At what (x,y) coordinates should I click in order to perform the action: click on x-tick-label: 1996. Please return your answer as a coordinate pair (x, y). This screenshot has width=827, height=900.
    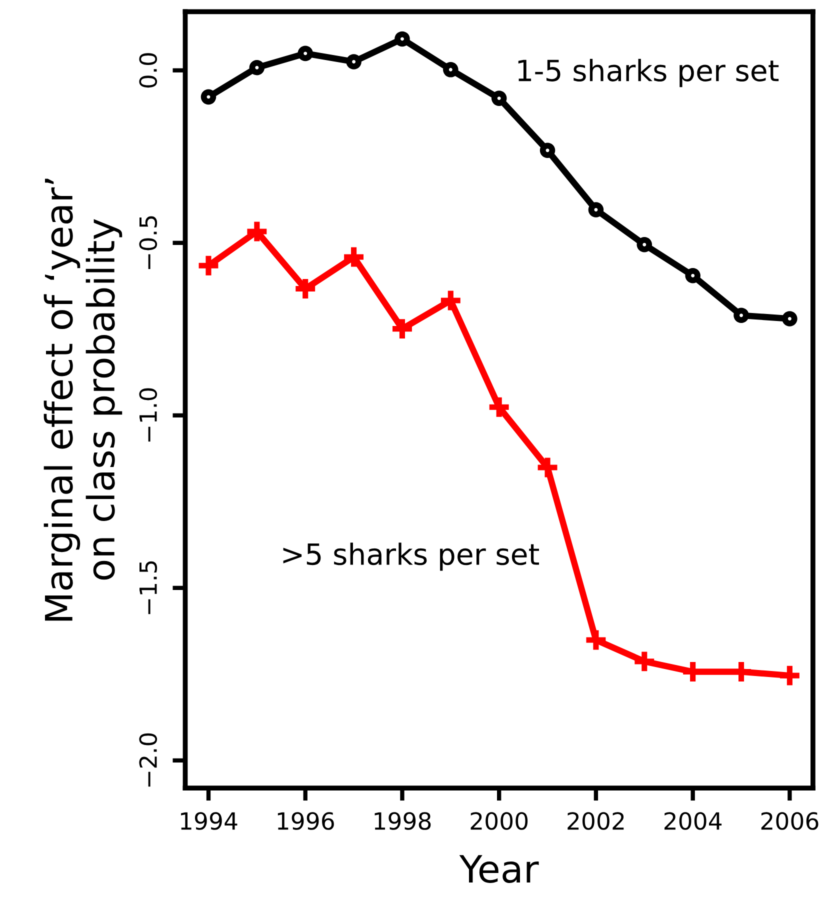
    Looking at the image, I should click on (306, 821).